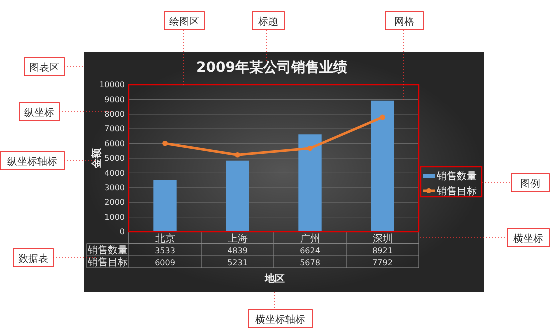 This screenshot has width=554, height=329. I want to click on legend-label: 销售数量, so click(456, 176).